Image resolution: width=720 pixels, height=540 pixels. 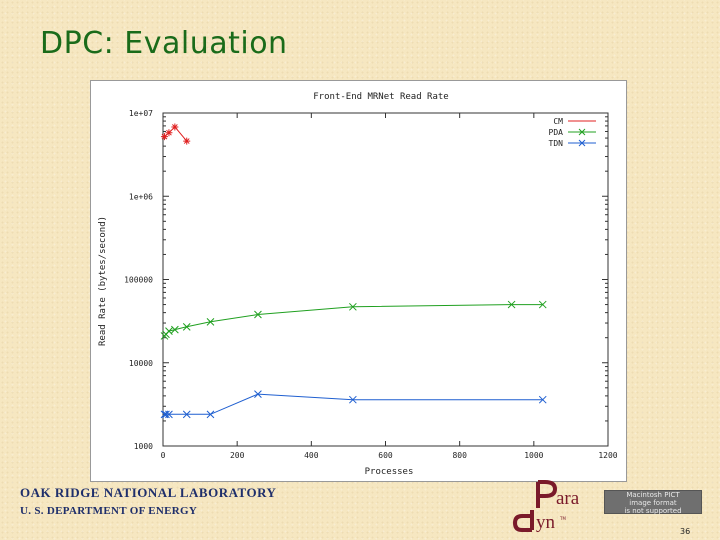 What do you see at coordinates (163, 455) in the screenshot?
I see `x-tick-label: 0` at bounding box center [163, 455].